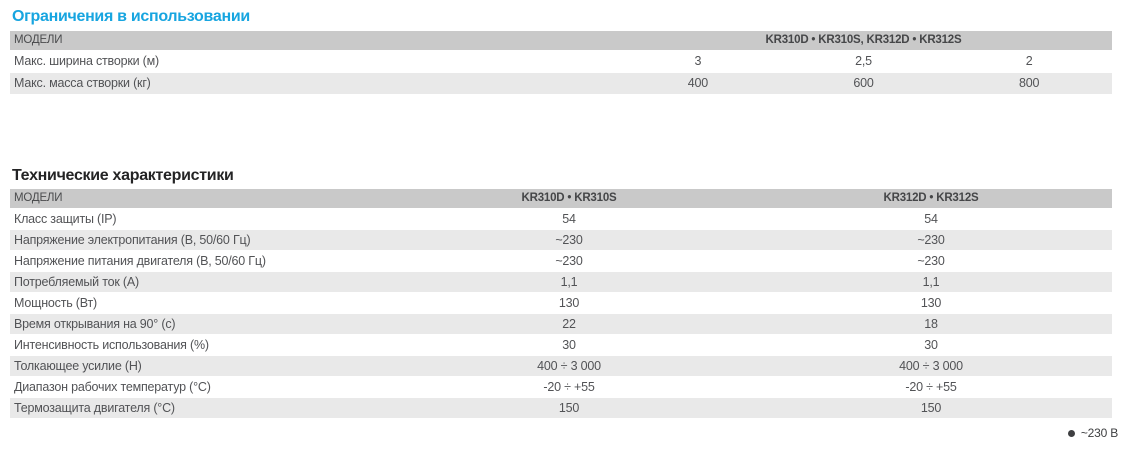 Image resolution: width=1132 pixels, height=452 pixels. I want to click on spec-row: Класс защиты (IP) 54 54, so click(561, 219).